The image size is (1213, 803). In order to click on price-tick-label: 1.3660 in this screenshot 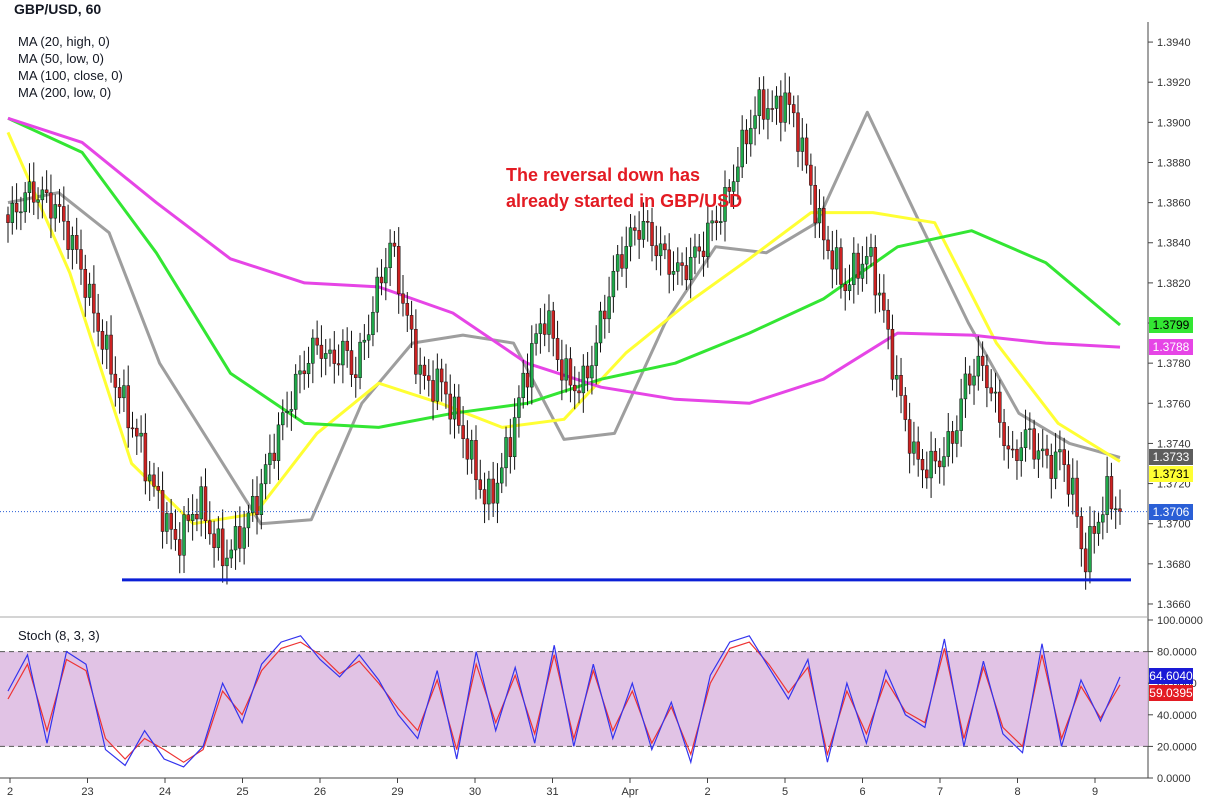, I will do `click(1174, 605)`.